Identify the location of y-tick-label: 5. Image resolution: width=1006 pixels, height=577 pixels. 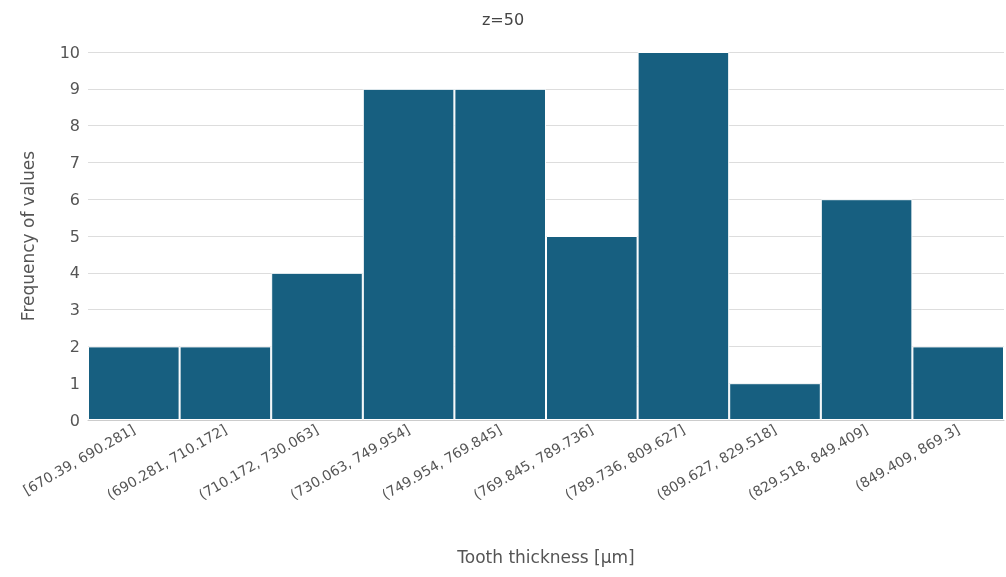
(74, 236).